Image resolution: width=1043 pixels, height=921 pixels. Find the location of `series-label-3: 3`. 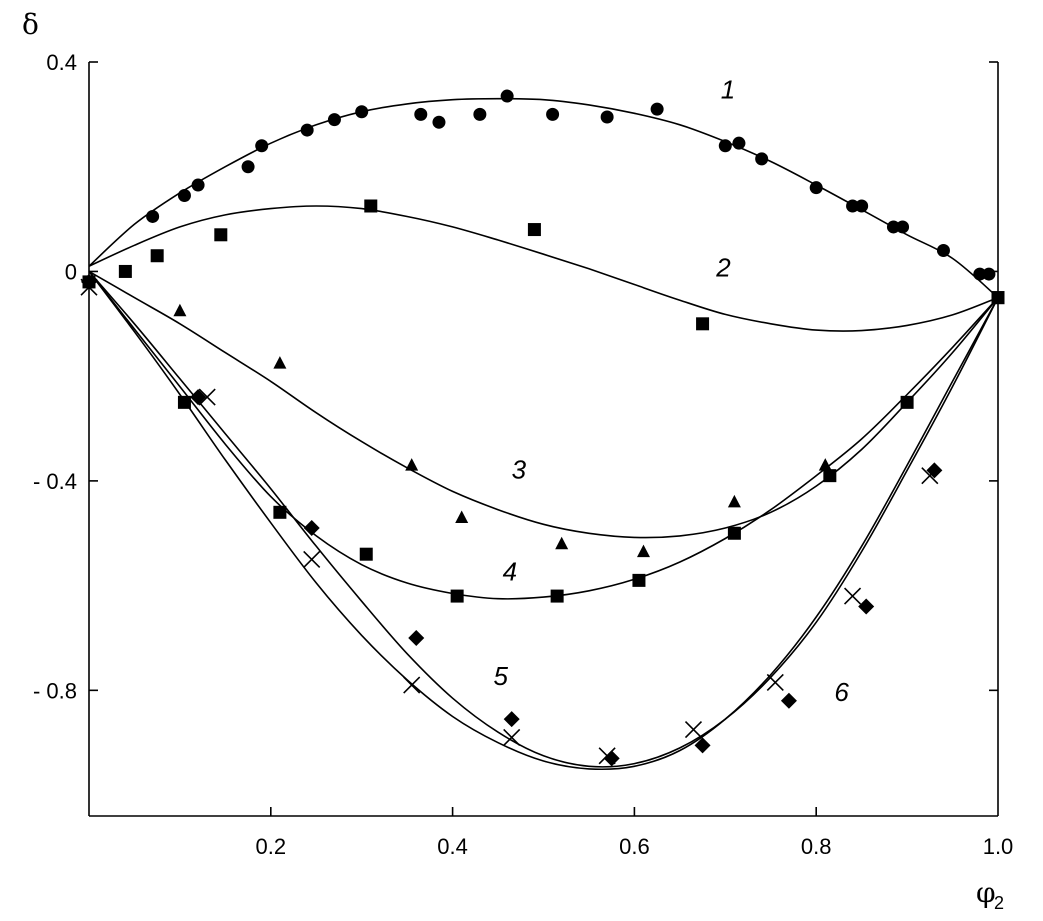

series-label-3: 3 is located at coordinates (519, 469).